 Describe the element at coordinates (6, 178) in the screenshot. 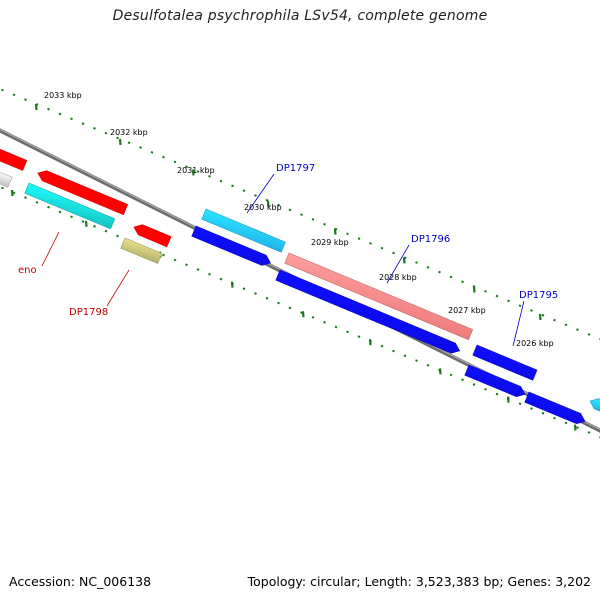

I see `gene-grey-edge` at that location.